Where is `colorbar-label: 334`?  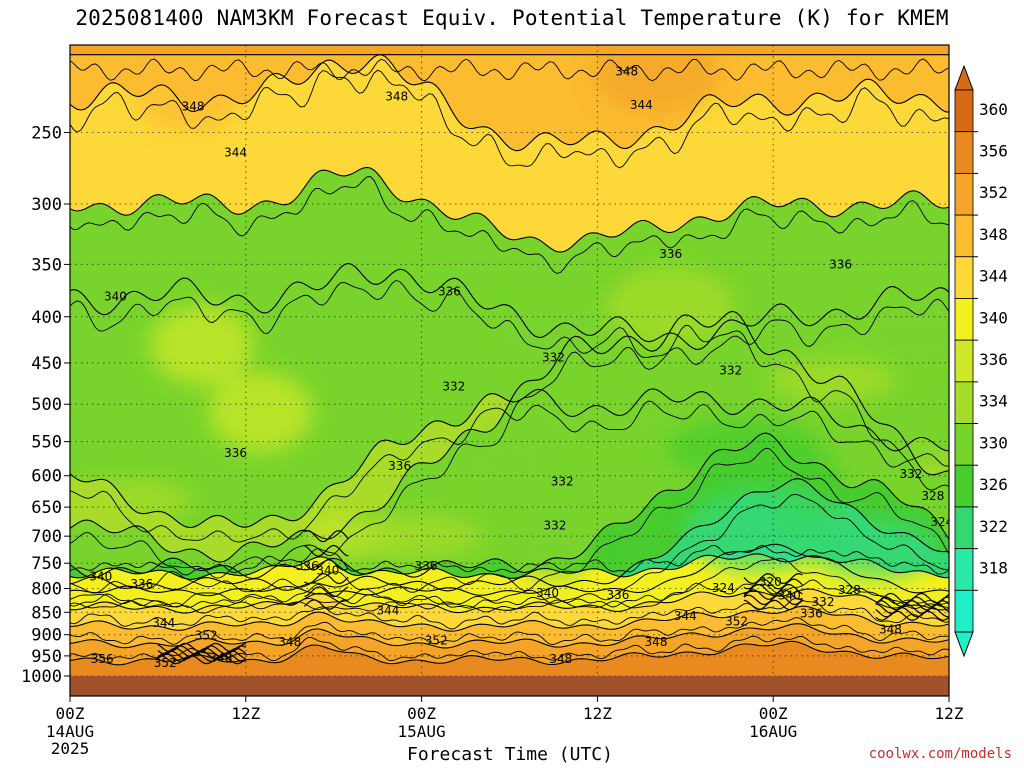 colorbar-label: 334 is located at coordinates (993, 401).